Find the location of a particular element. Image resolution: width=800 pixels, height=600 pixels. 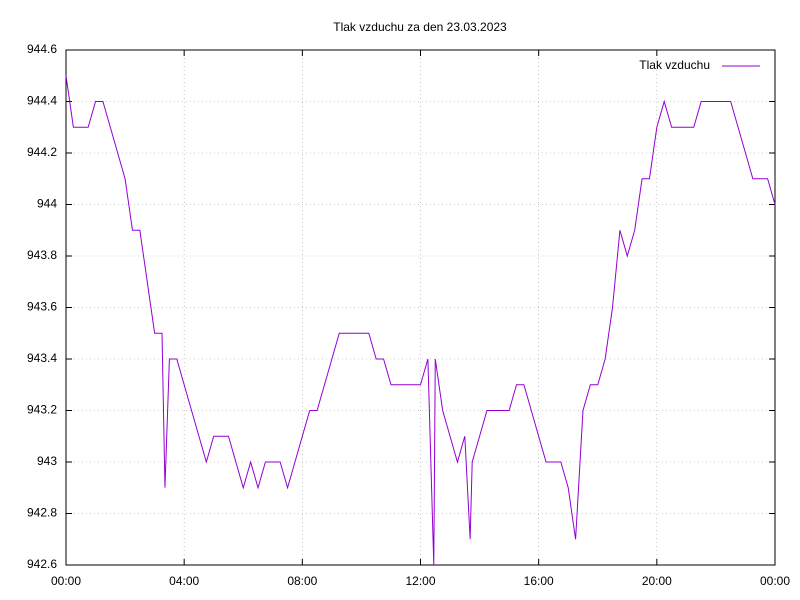

legend-label: Tlak vzduchu is located at coordinates (674, 65).